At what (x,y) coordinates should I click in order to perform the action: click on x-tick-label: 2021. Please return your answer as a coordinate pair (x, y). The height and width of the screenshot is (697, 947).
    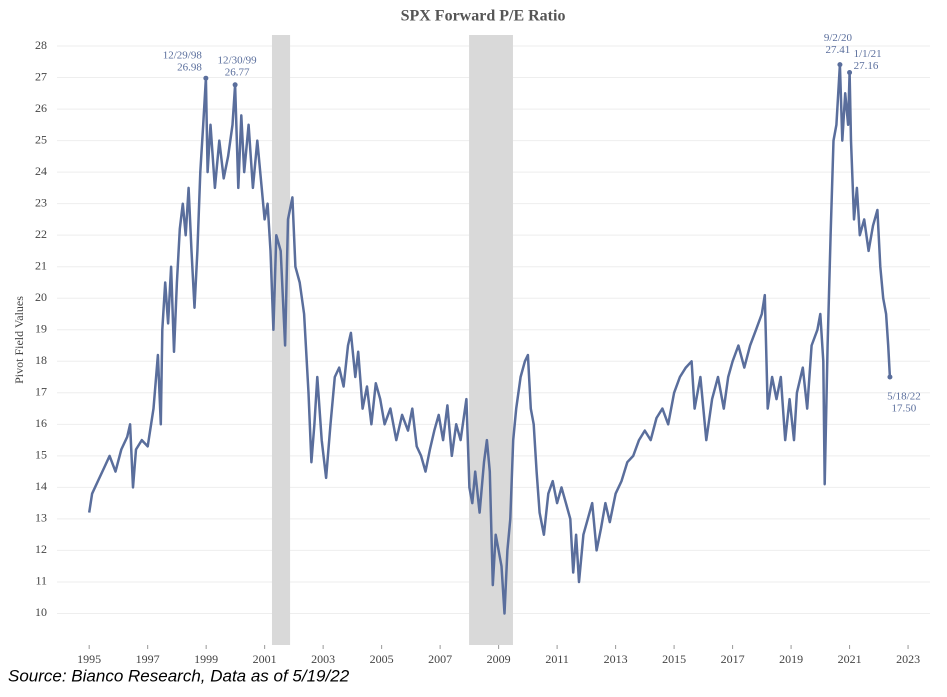
    Looking at the image, I should click on (850, 659).